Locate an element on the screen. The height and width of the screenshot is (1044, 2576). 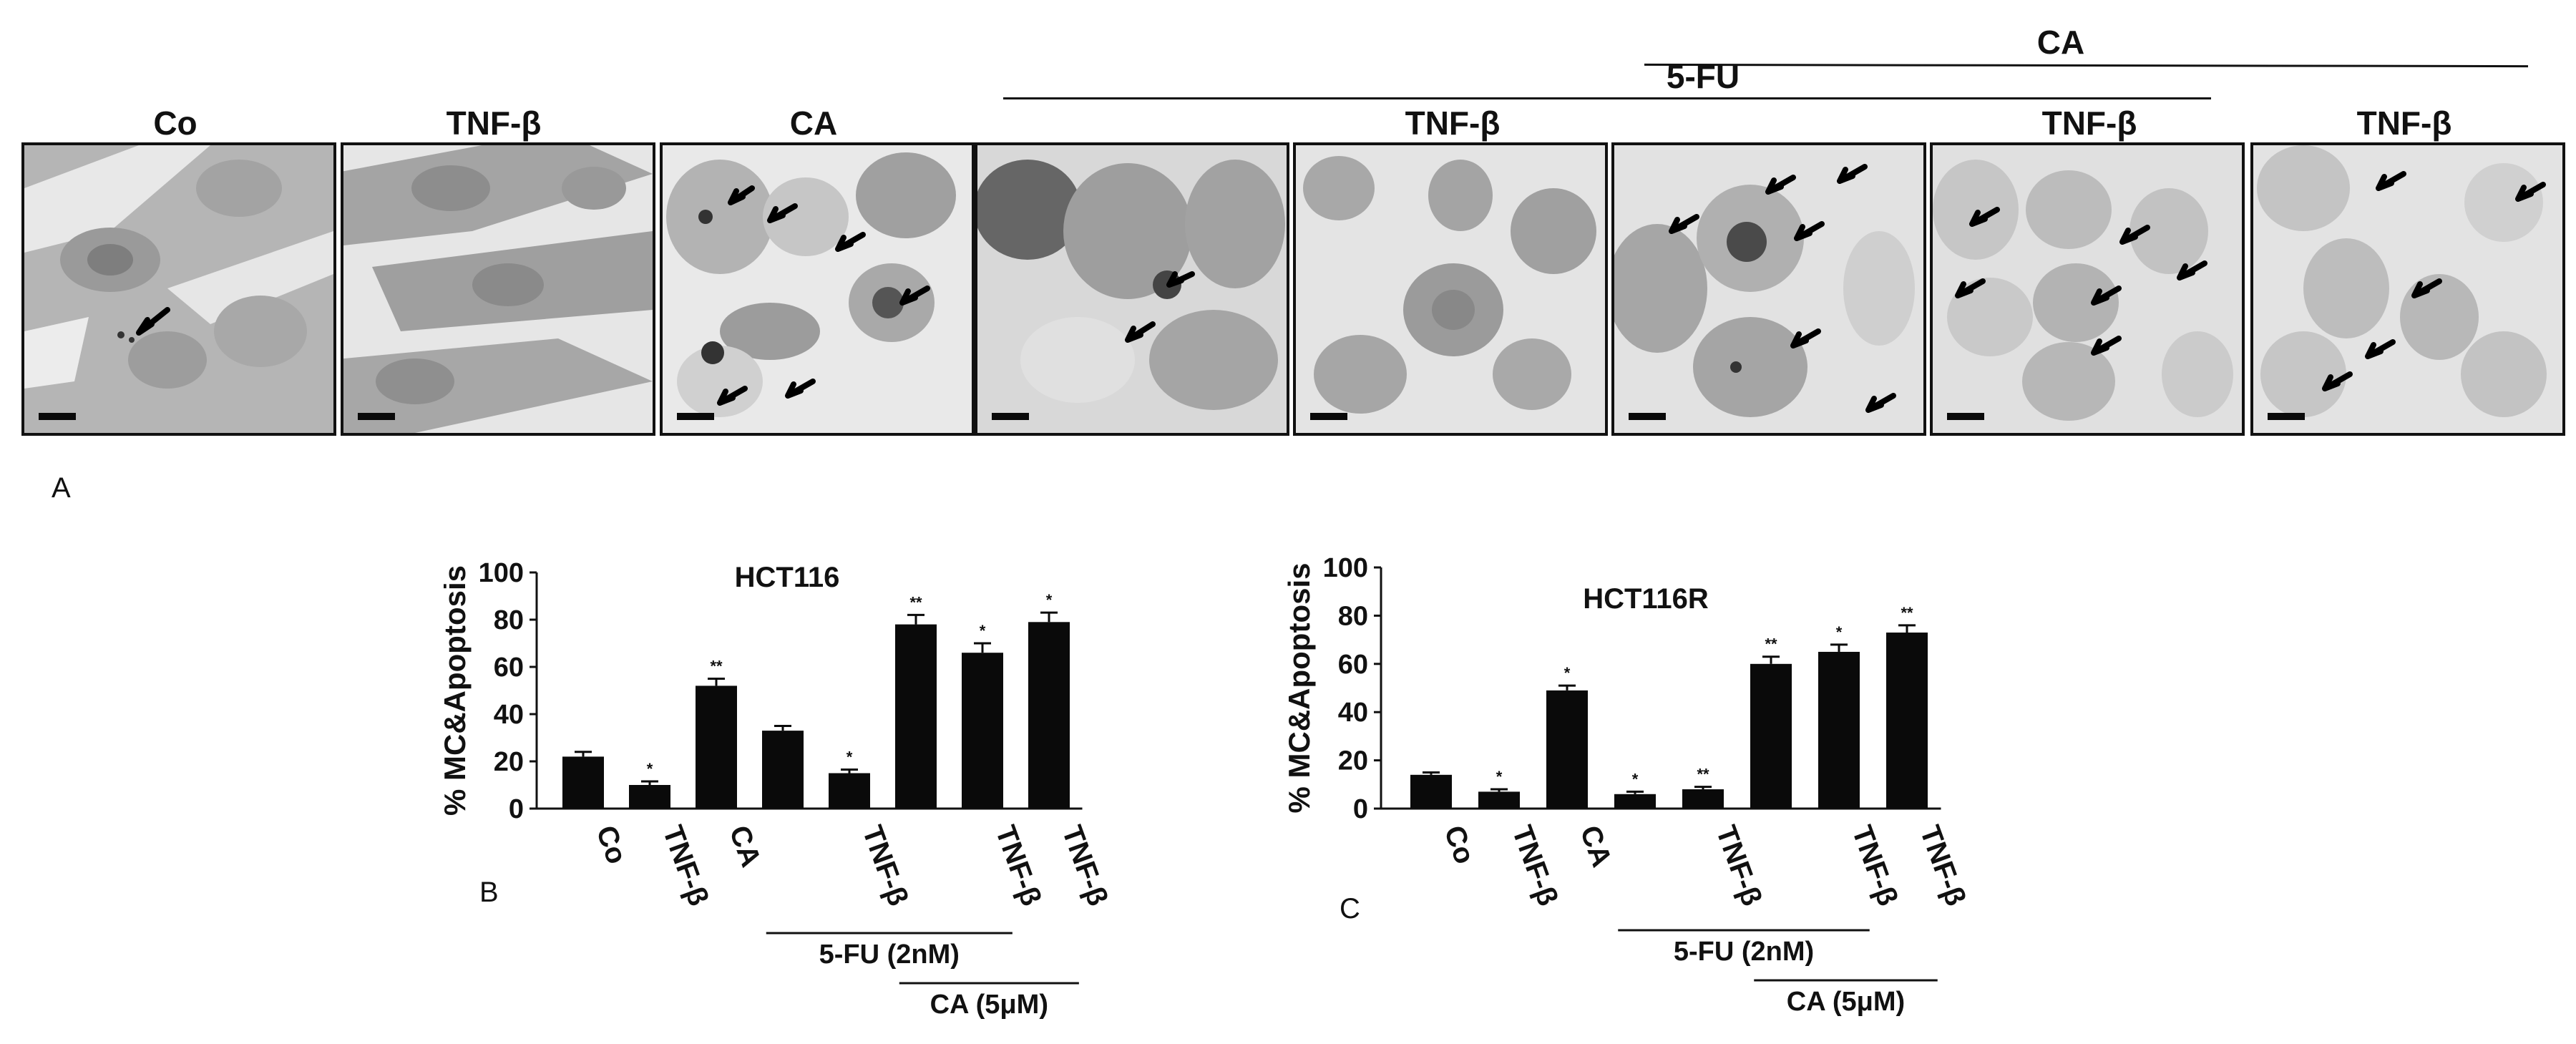
panel-label-tnf-1: TNF-β is located at coordinates (494, 123).